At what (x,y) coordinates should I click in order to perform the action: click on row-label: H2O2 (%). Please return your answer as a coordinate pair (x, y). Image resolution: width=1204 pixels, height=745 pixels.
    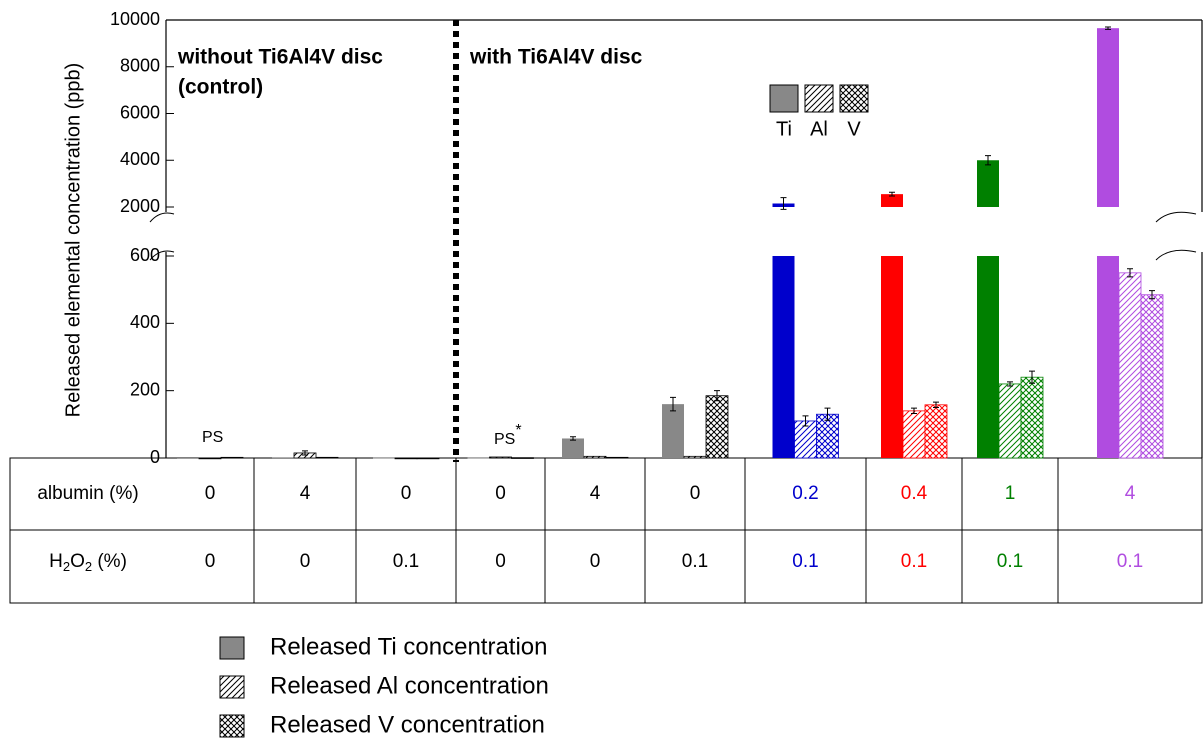
    Looking at the image, I should click on (88, 562).